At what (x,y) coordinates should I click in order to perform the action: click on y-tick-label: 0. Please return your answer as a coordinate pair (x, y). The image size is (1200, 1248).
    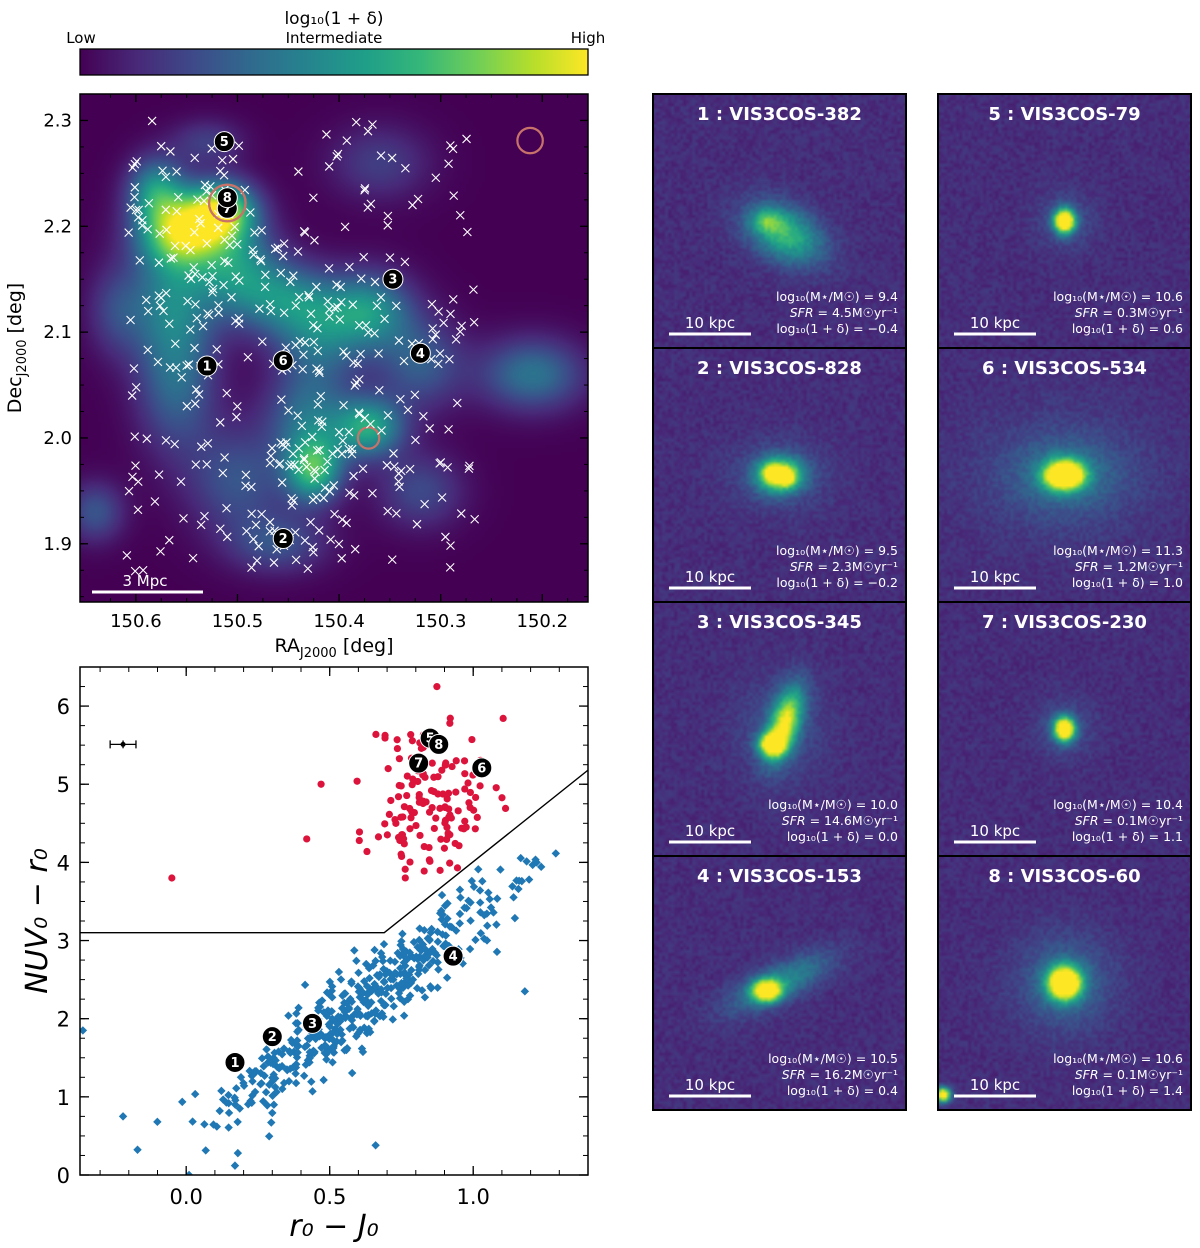
    Looking at the image, I should click on (63, 1176).